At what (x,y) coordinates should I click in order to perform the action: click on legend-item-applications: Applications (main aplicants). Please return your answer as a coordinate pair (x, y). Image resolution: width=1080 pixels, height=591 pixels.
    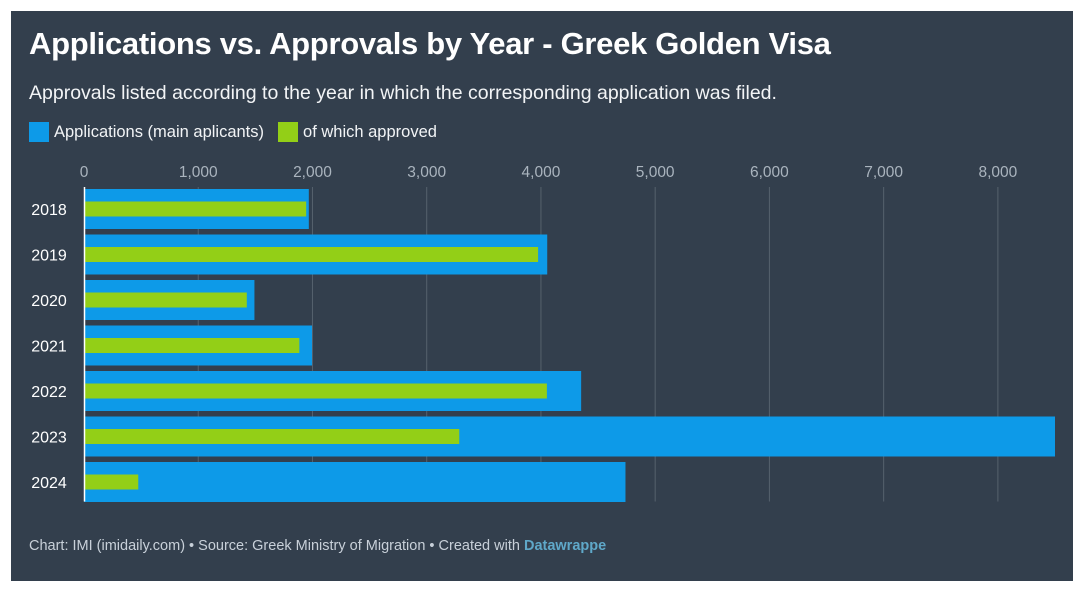
    Looking at the image, I should click on (146, 132).